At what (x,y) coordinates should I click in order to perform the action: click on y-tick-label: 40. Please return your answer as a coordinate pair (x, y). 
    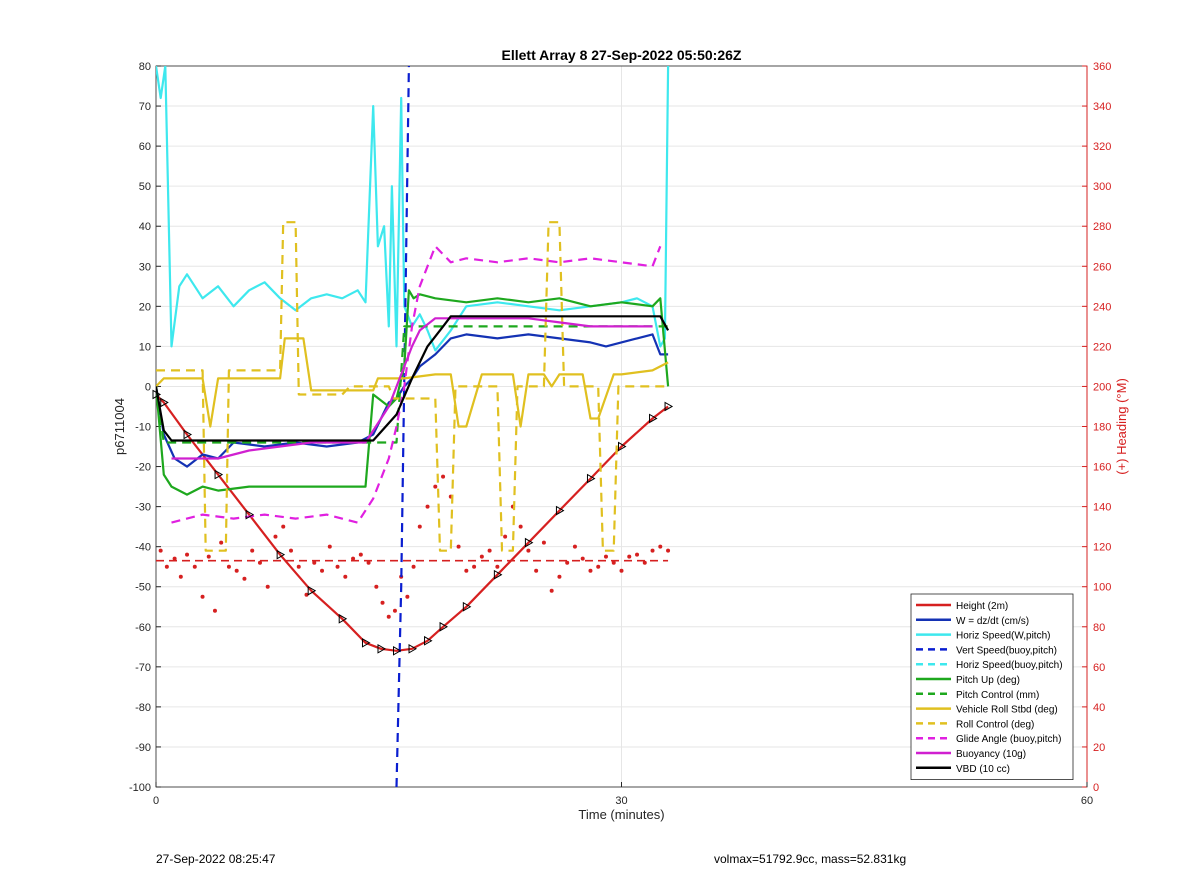
    Looking at the image, I should click on (145, 227).